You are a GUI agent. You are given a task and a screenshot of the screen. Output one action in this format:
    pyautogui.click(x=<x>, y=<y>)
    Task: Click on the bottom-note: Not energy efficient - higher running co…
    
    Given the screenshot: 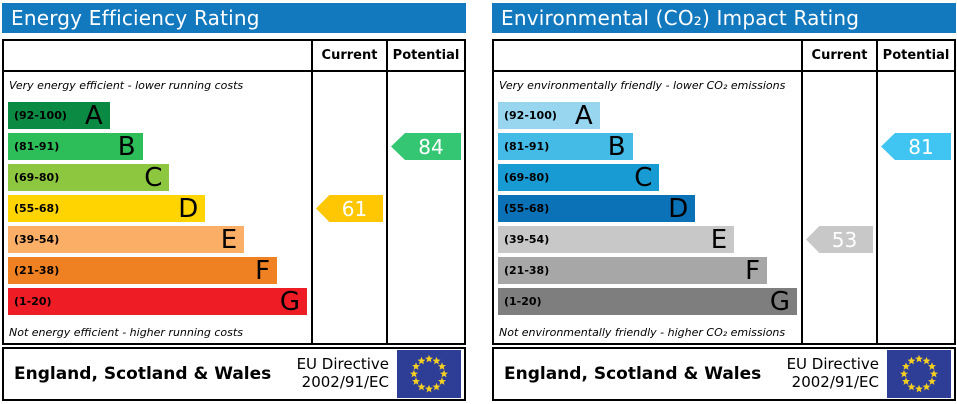 What is the action you would take?
    pyautogui.click(x=126, y=332)
    